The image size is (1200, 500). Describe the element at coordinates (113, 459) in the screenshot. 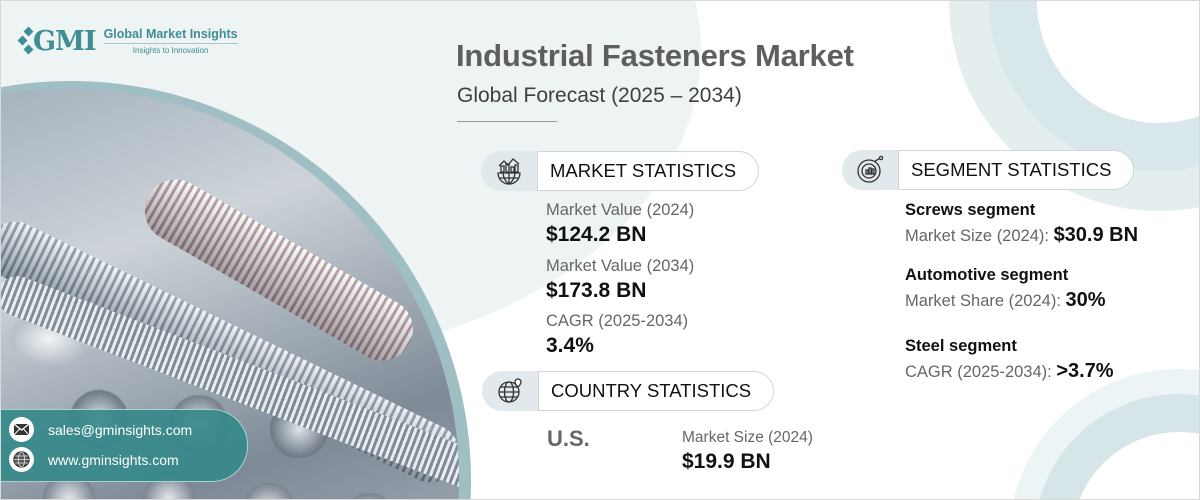

I see `website-link: www.gminsights.com` at that location.